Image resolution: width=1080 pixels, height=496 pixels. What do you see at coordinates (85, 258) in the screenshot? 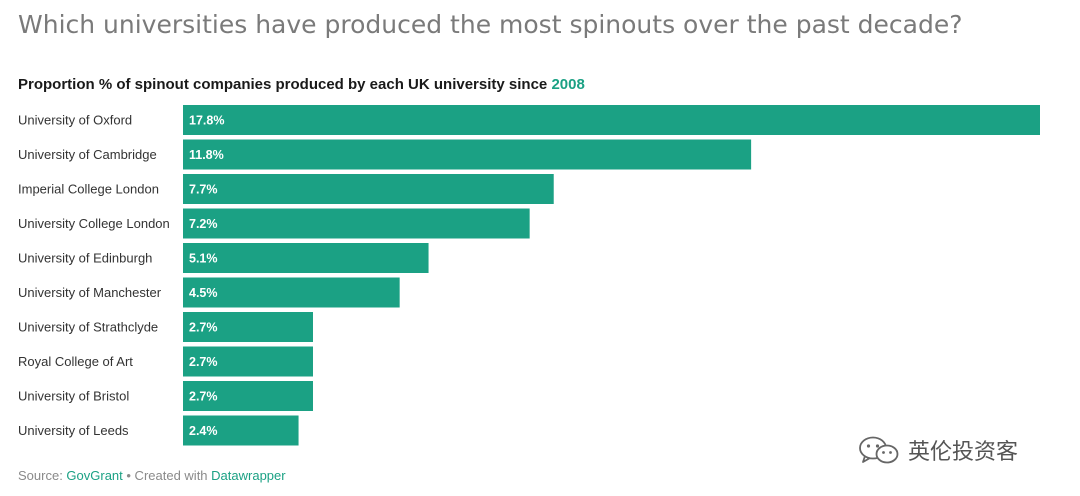
I see `category-label-university-of-edinburgh: University of Edinburgh` at bounding box center [85, 258].